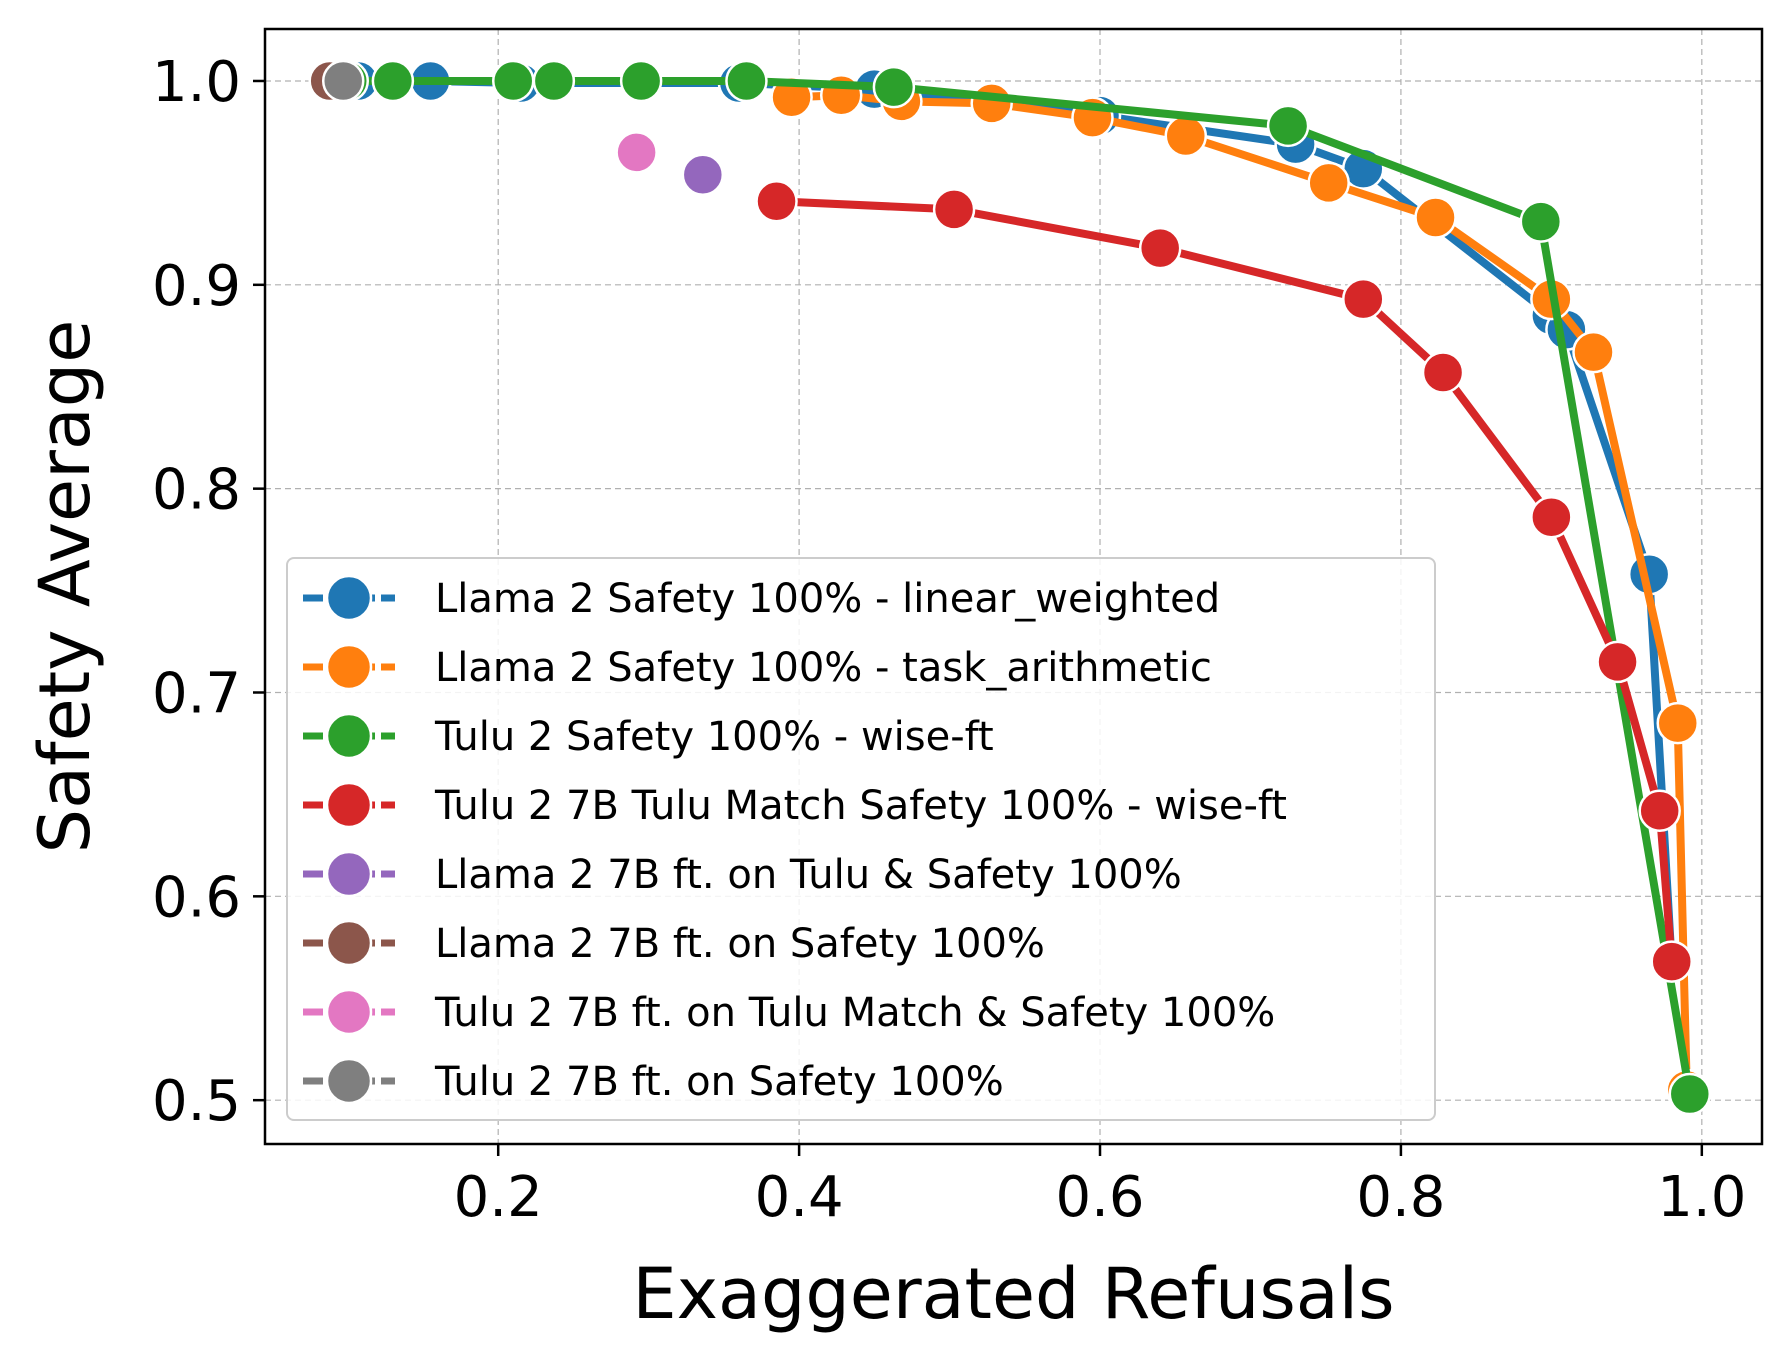  Describe the element at coordinates (808, 875) in the screenshot. I see `legend-label: Llama 2 7B ft. on Tulu & Safety 100%` at that location.